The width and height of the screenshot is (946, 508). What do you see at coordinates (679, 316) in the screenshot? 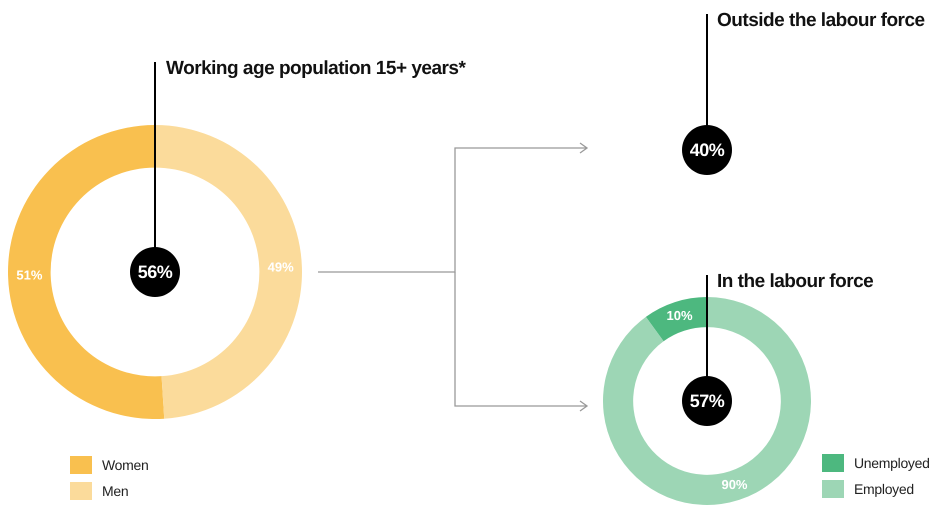
I see `data-label: 10%` at bounding box center [679, 316].